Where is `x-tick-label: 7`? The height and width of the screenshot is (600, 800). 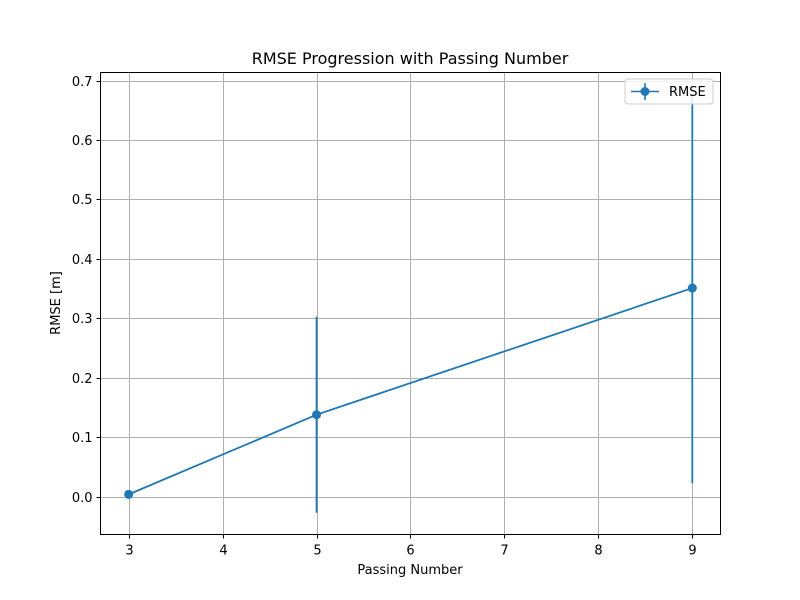 x-tick-label: 7 is located at coordinates (504, 551).